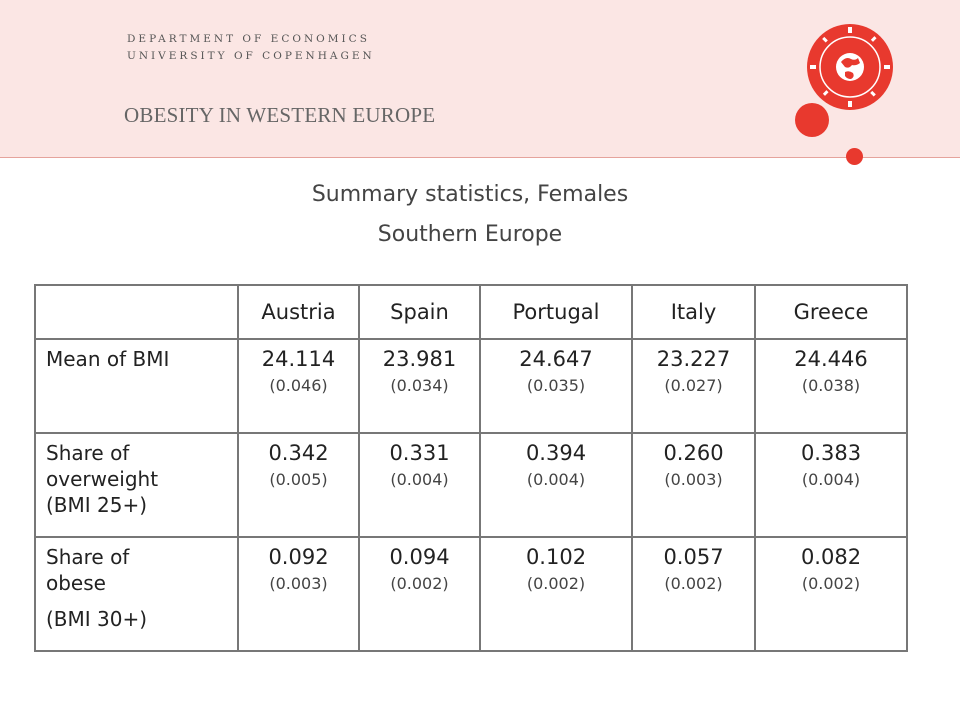 The width and height of the screenshot is (960, 720). Describe the element at coordinates (812, 120) in the screenshot. I see `decorative-dot-large` at that location.